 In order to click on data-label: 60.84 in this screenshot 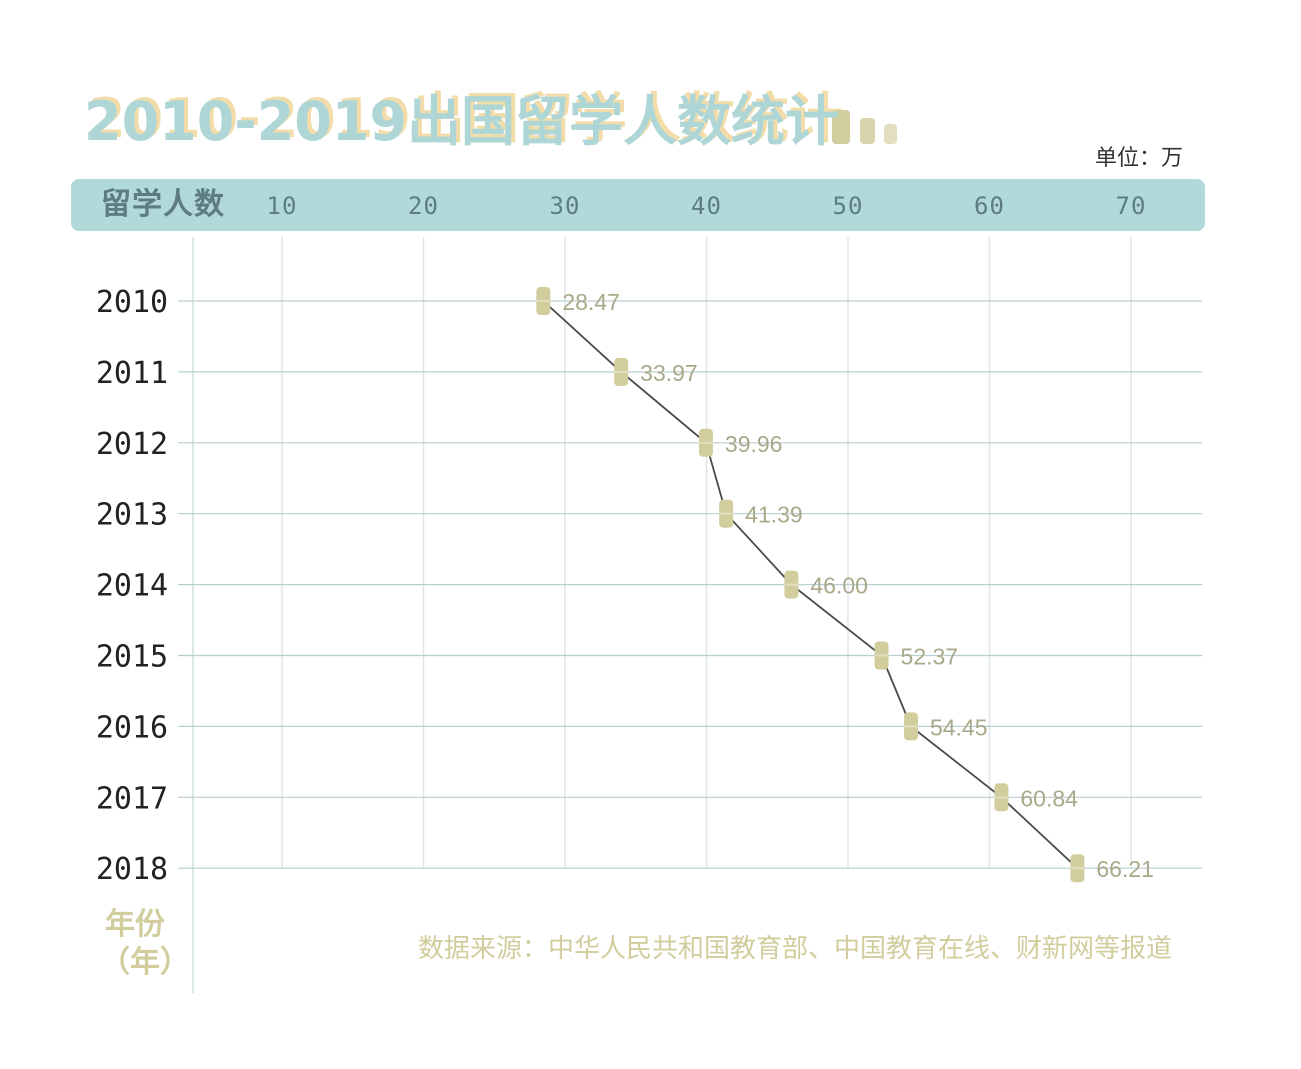, I will do `click(1049, 798)`.